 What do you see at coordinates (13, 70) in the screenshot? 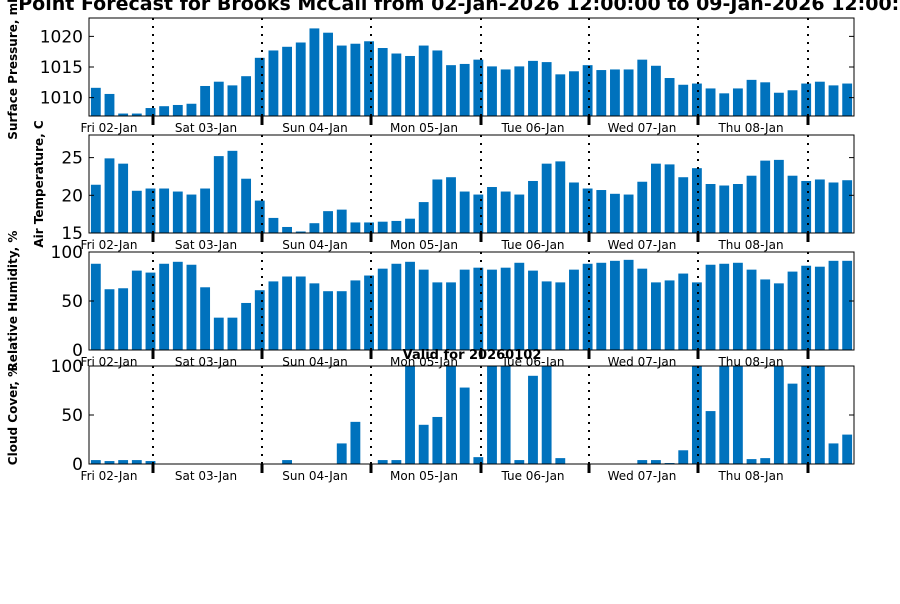
I see `y-axis-label: Surface Pressure, mb` at bounding box center [13, 70].